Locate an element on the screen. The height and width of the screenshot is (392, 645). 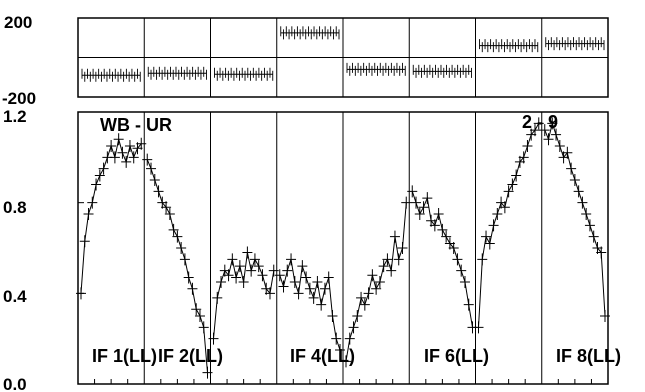
amp-tick-0-8: 0.8 is located at coordinates (15, 207).